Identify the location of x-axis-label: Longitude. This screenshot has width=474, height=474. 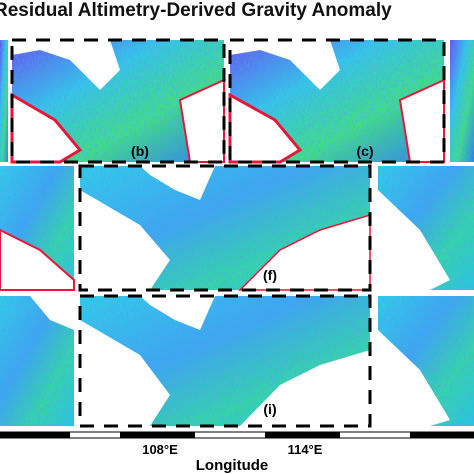
(232, 465).